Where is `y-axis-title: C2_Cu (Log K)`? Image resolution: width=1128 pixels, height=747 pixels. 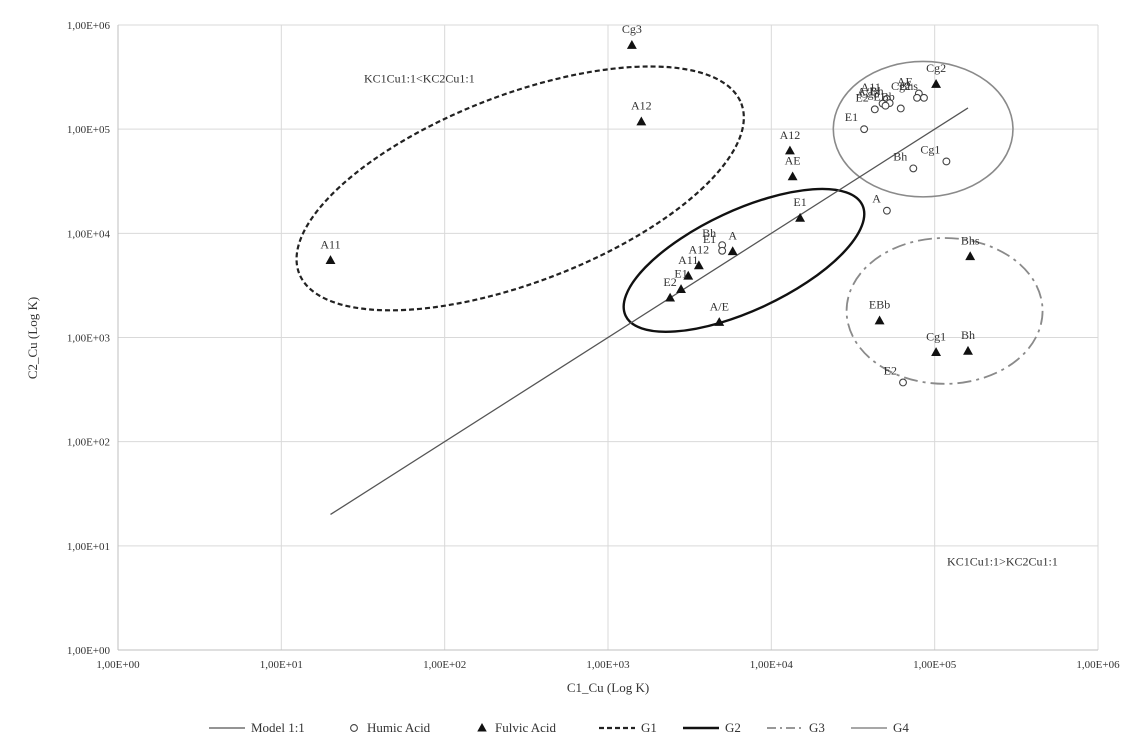 y-axis-title: C2_Cu (Log K) is located at coordinates (32, 338).